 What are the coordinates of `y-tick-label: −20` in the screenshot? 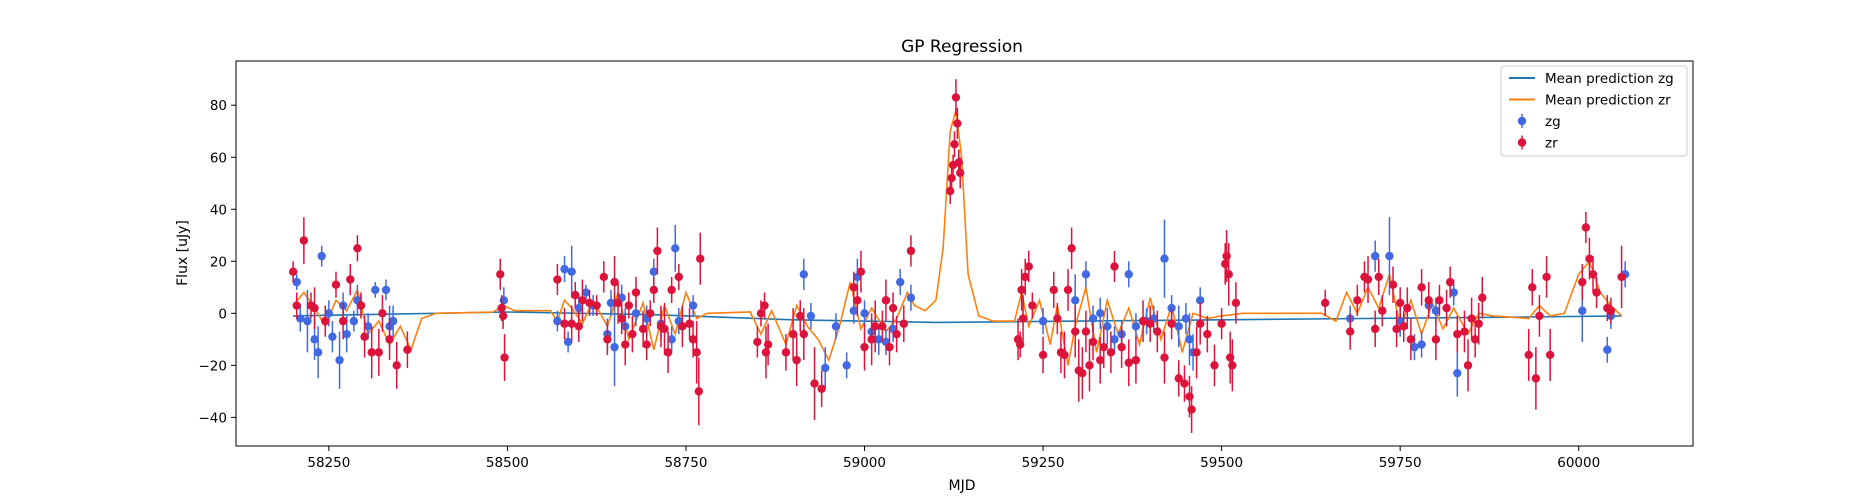 It's located at (213, 366).